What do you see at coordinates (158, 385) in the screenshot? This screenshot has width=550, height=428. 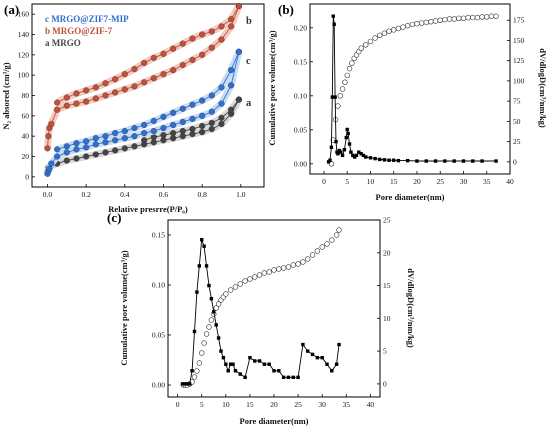 I see `panel-c-ytick-label-left-0: 0.00` at bounding box center [158, 385].